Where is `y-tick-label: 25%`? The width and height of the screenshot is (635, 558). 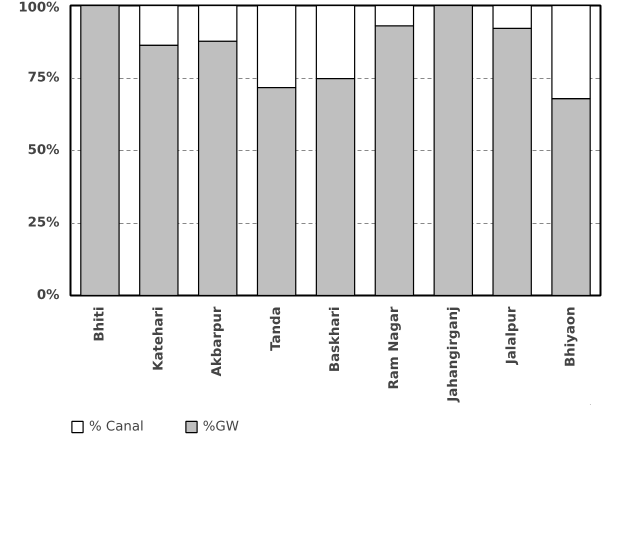 y-tick-label: 25% is located at coordinates (44, 223).